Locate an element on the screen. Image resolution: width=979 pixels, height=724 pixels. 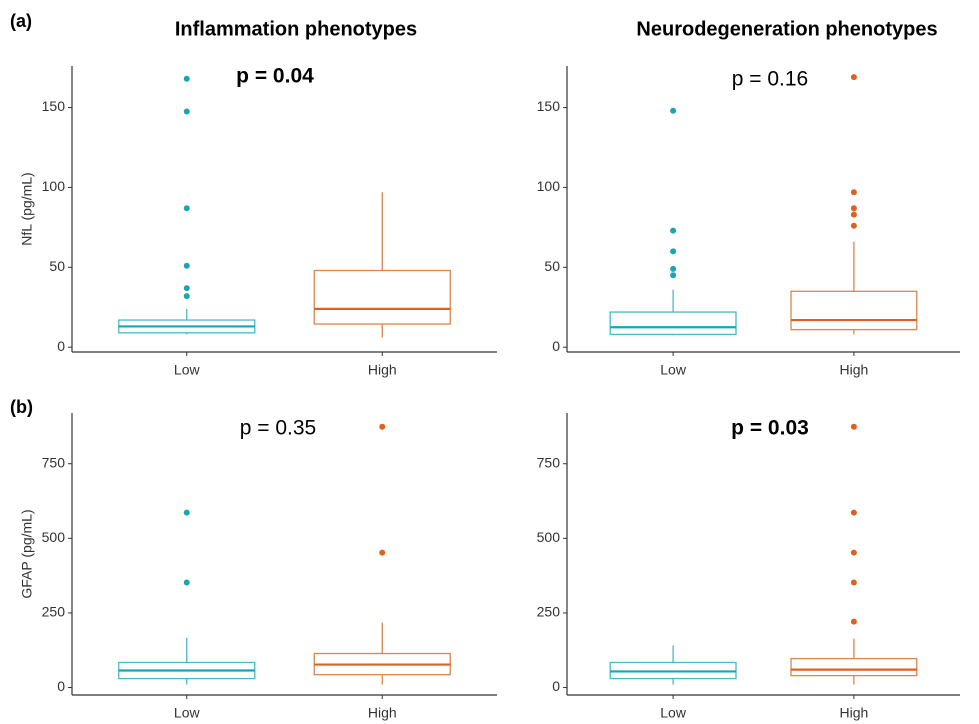
annotation: p = 0.16 is located at coordinates (770, 79).